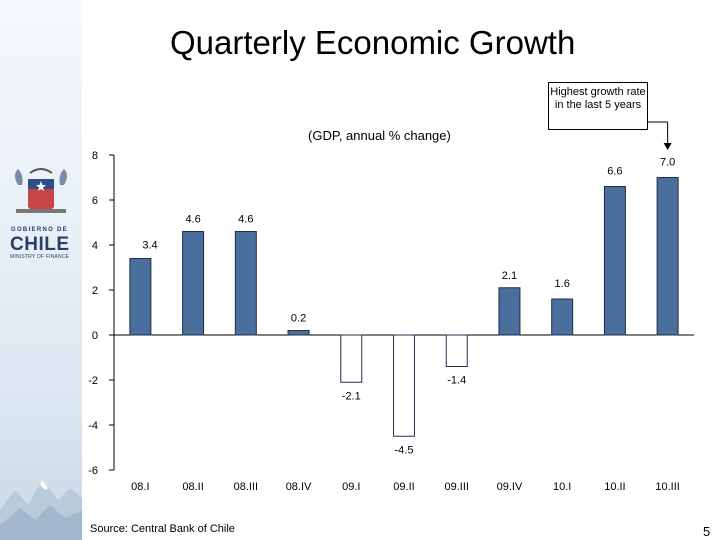 The width and height of the screenshot is (720, 540). I want to click on slide-title: Quarterly Economic Growth, so click(373, 42).